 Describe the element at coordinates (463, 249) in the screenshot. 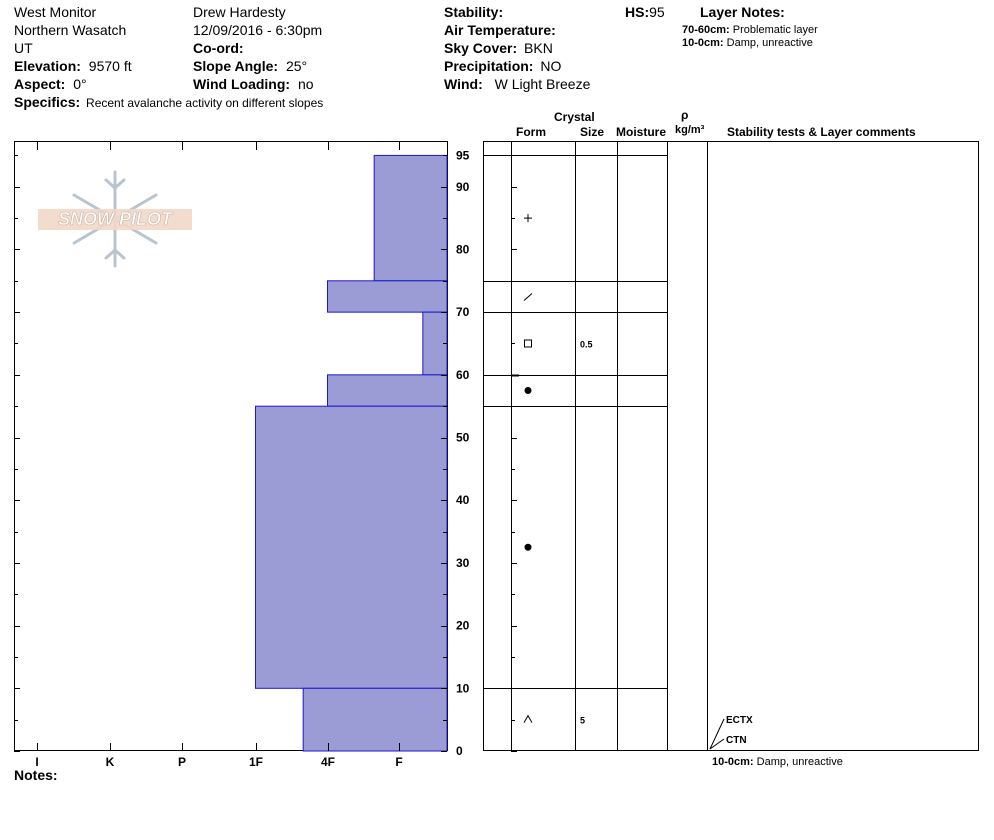

I see `depth-label: 80` at that location.